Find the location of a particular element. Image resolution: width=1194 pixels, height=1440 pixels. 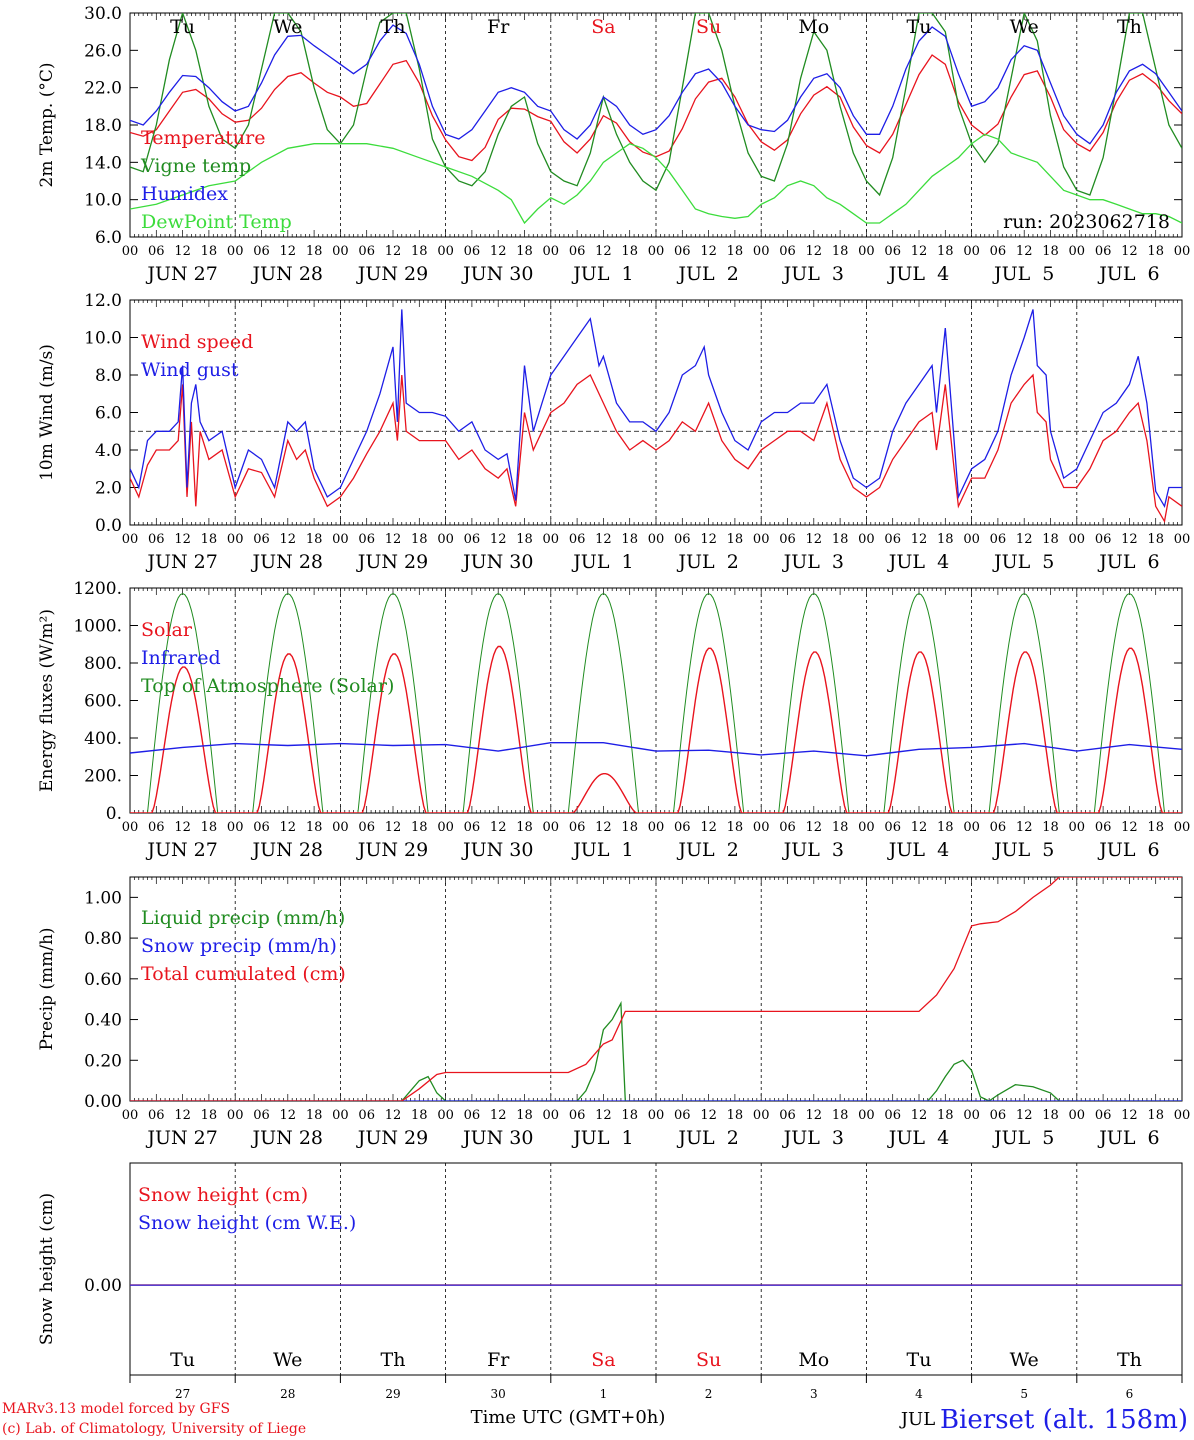

day-abbr-label: Mo is located at coordinates (813, 1360).